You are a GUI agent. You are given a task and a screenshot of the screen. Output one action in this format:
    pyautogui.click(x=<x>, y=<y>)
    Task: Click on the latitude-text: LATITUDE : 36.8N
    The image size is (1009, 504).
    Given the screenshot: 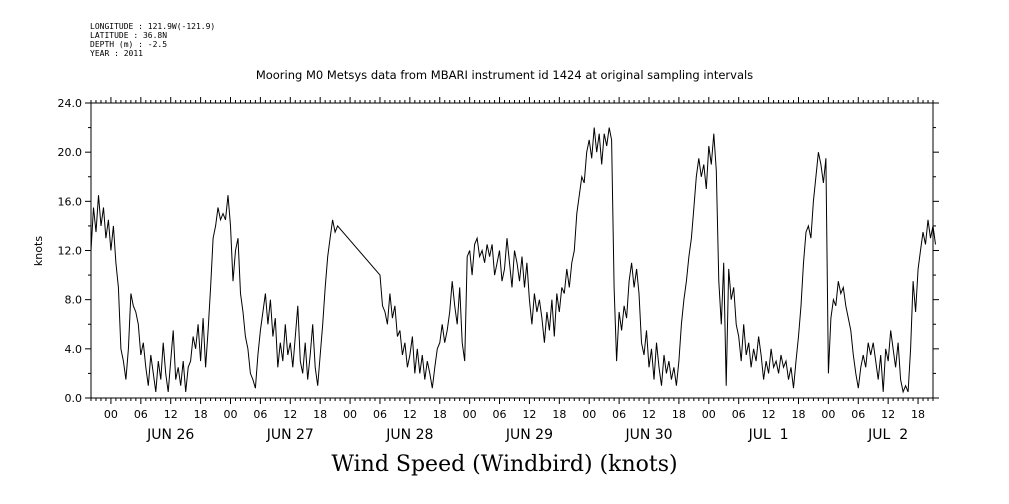 What is the action you would take?
    pyautogui.click(x=129, y=35)
    